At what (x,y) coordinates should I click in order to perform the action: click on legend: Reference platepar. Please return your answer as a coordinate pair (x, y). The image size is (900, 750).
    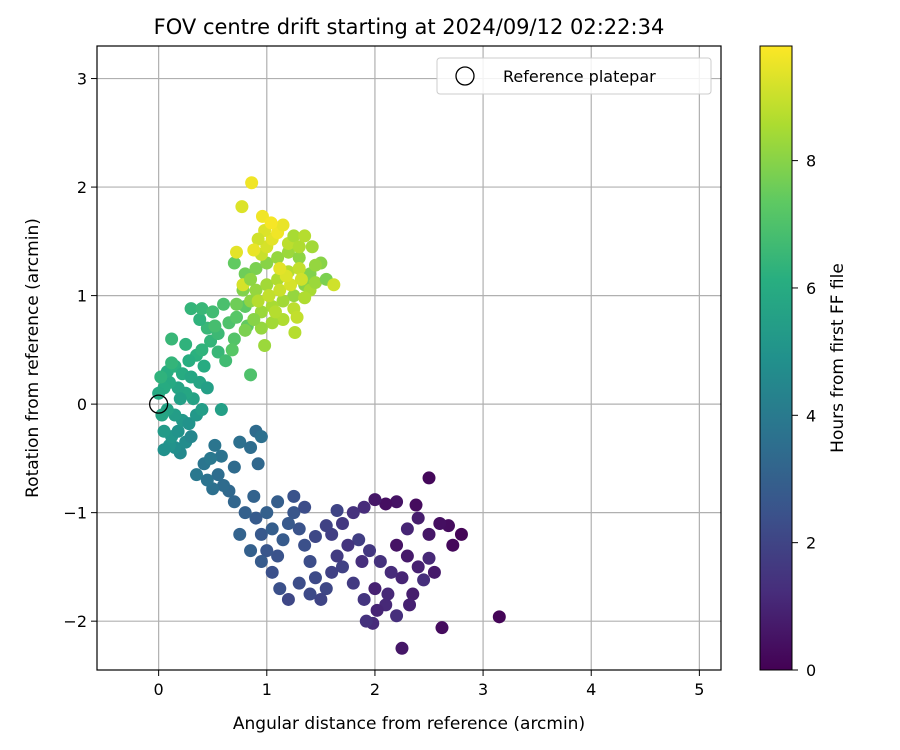
    Looking at the image, I should click on (574, 76).